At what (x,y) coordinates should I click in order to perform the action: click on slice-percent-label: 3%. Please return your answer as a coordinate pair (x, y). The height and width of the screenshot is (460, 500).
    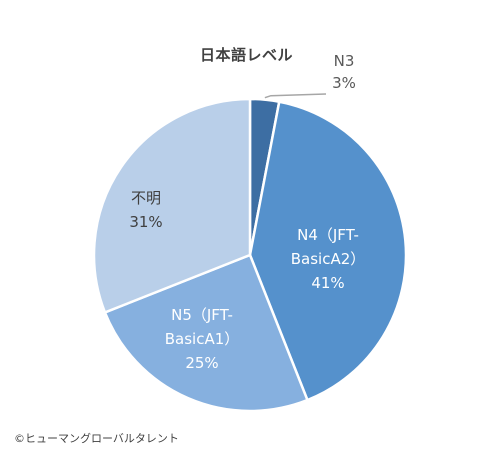
    Looking at the image, I should click on (344, 83).